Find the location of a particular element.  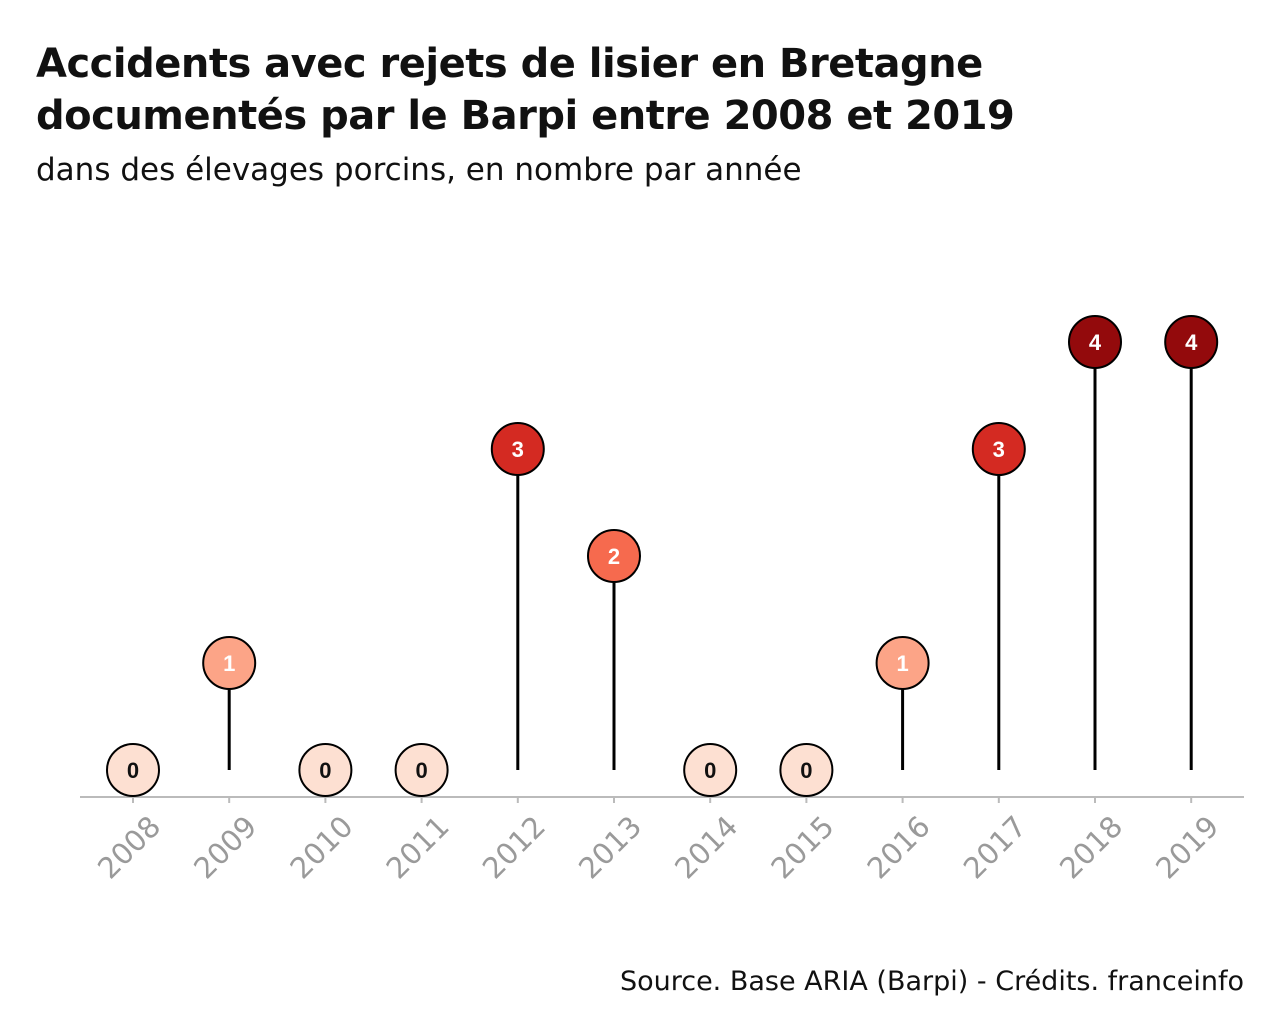

data-label-2012: 3 is located at coordinates (518, 449).